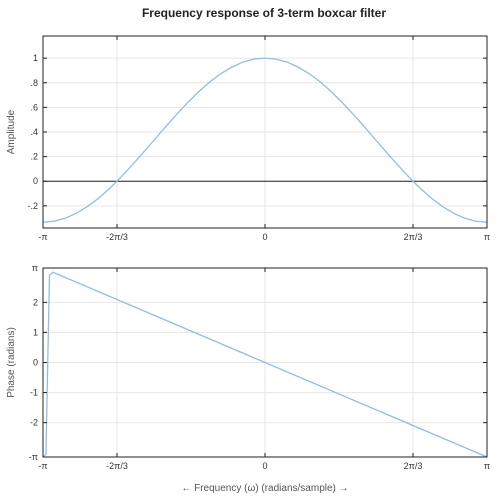 The width and height of the screenshot is (500, 499). I want to click on phase-x-tick-label: -π, so click(42, 466).